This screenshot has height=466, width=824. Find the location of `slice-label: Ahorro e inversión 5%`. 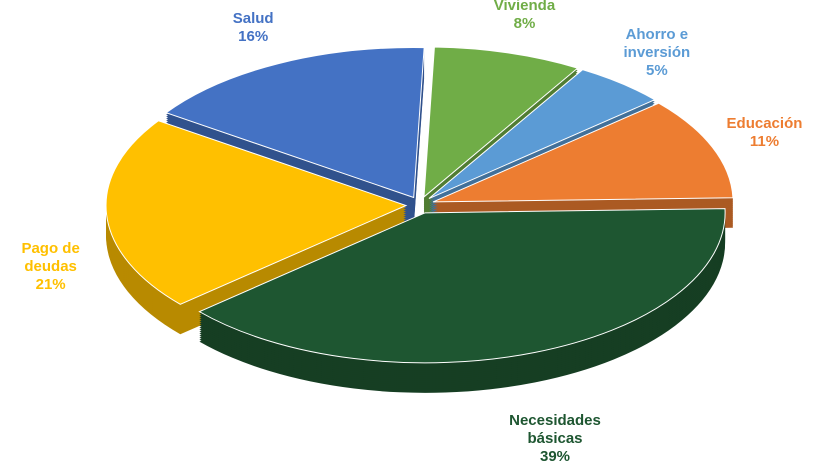

slice-label: Ahorro e inversión 5% is located at coordinates (657, 53).